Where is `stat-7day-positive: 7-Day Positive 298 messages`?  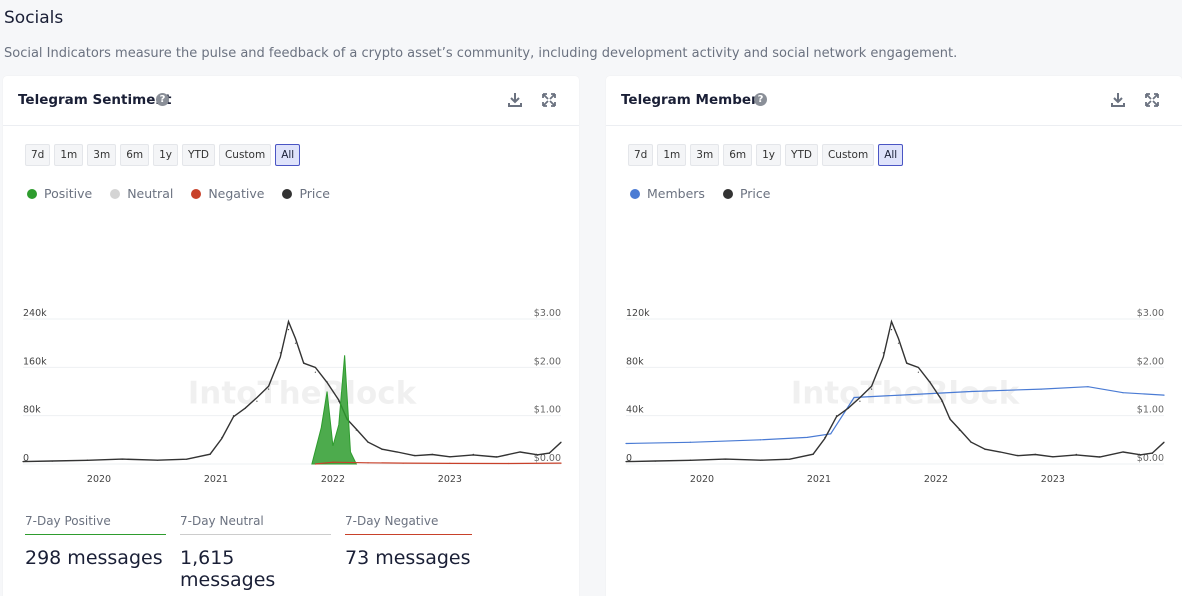 stat-7day-positive: 7-Day Positive 298 messages is located at coordinates (95, 551).